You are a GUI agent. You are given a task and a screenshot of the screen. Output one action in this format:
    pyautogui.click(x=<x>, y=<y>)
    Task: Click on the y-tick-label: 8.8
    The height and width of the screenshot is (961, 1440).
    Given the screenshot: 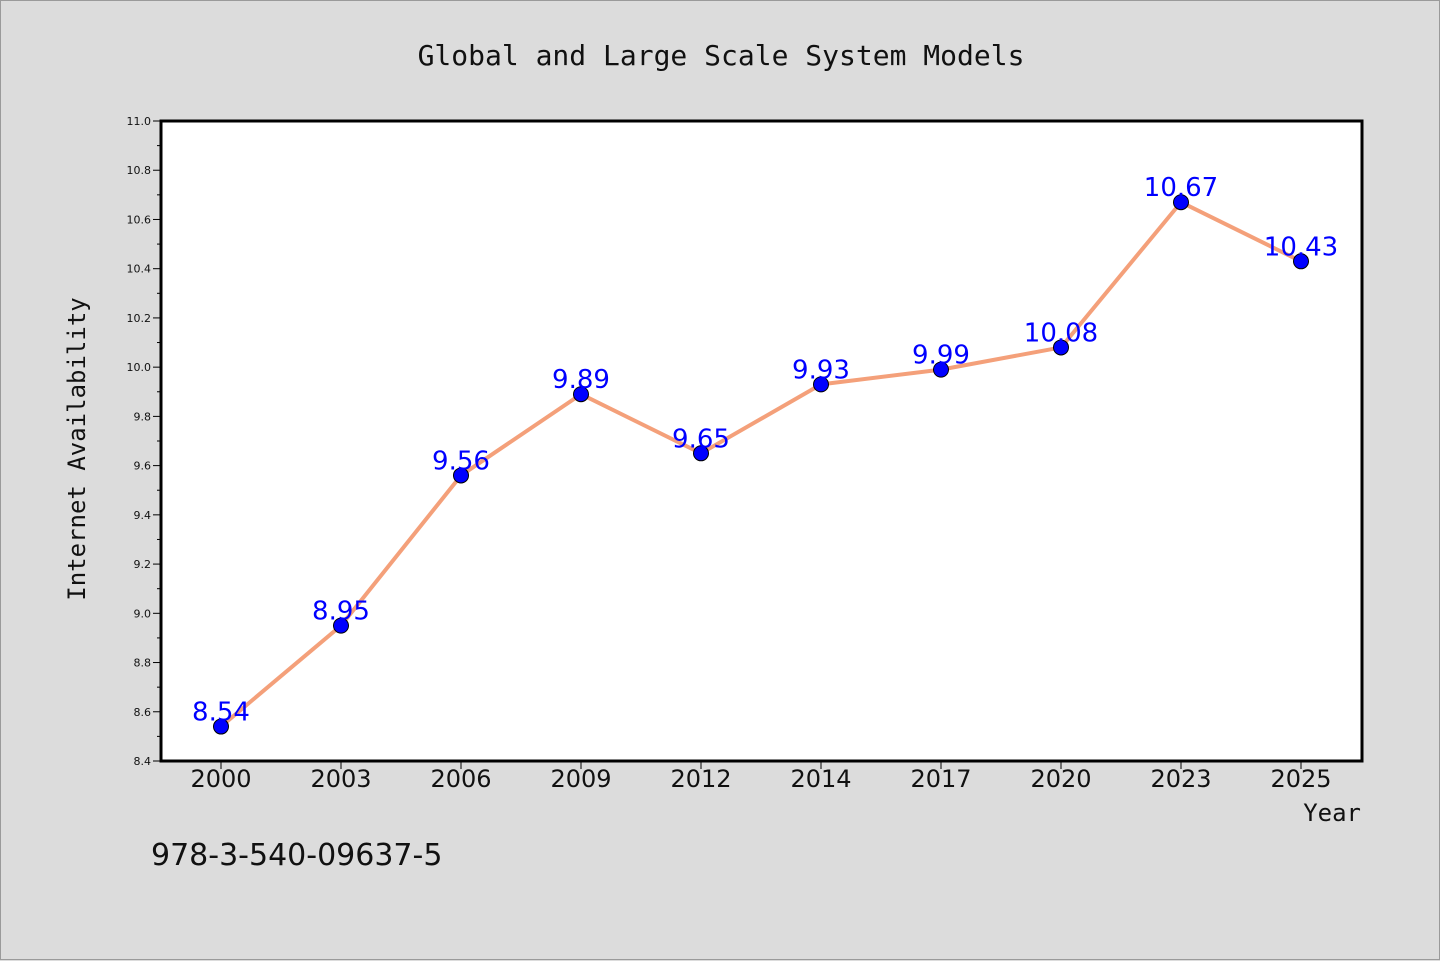 What is the action you would take?
    pyautogui.click(x=143, y=663)
    